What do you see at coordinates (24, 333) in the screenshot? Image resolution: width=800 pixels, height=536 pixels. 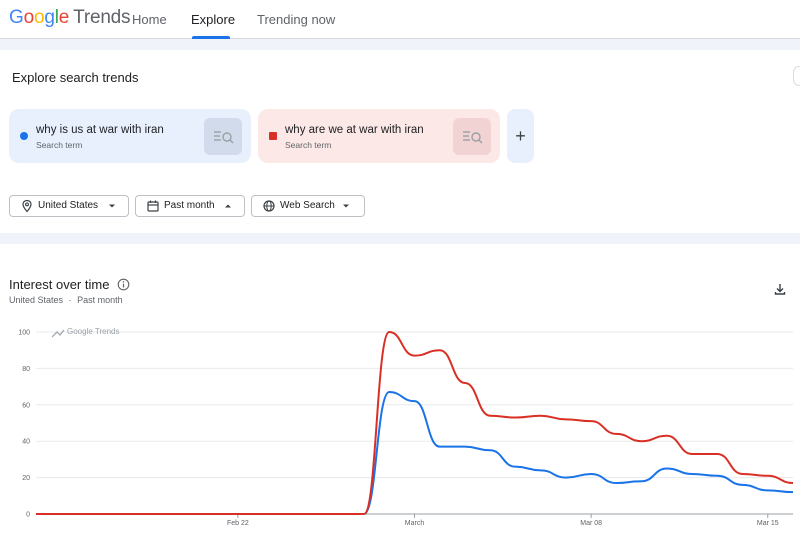 I see `y-tick-label: 100` at bounding box center [24, 333].